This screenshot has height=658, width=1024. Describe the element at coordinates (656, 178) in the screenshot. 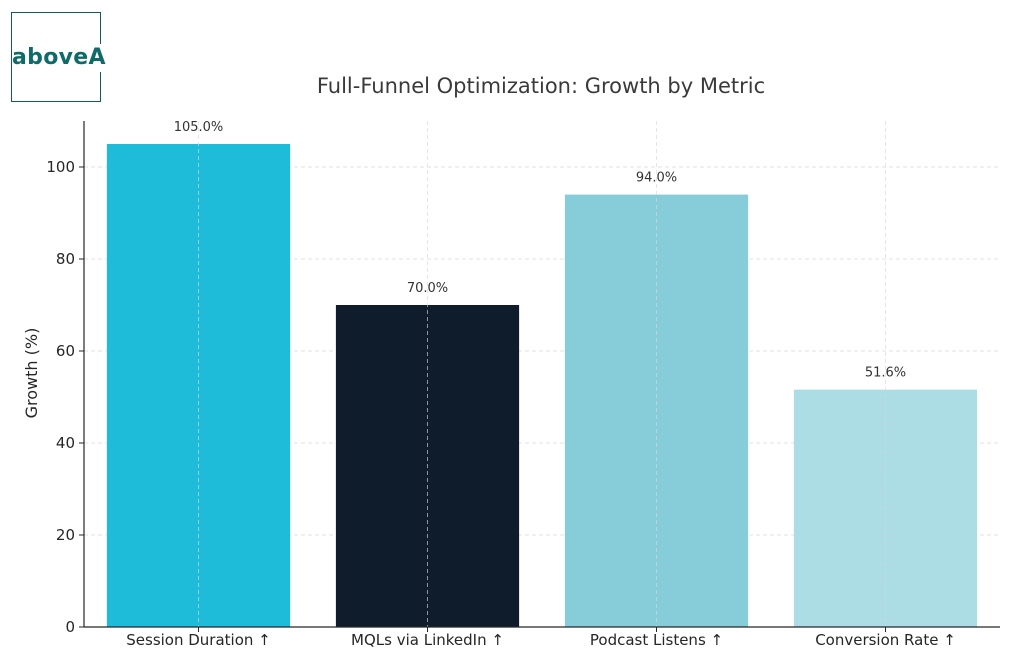

I see `data-label: 94.0%` at that location.